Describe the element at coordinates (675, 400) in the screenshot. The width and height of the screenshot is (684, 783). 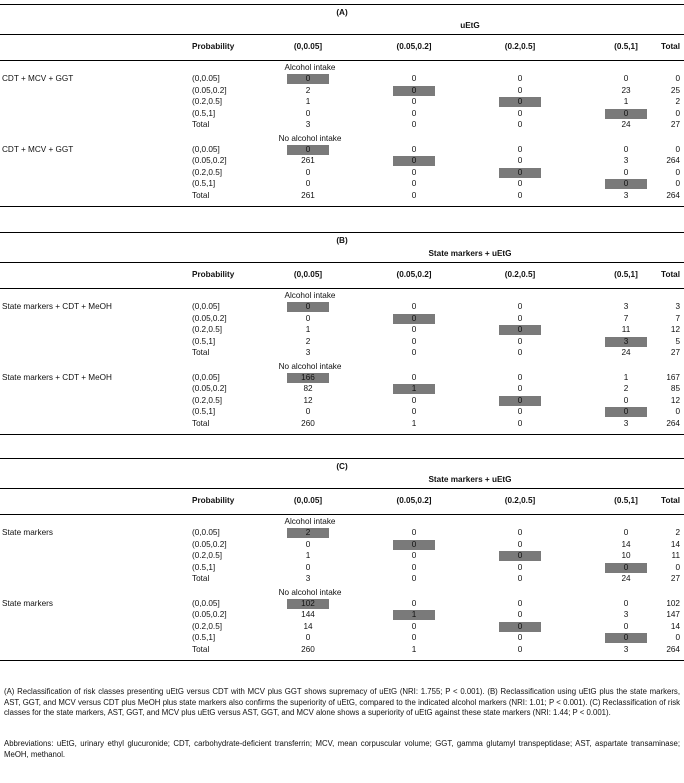
I see `total-cell: 12` at that location.